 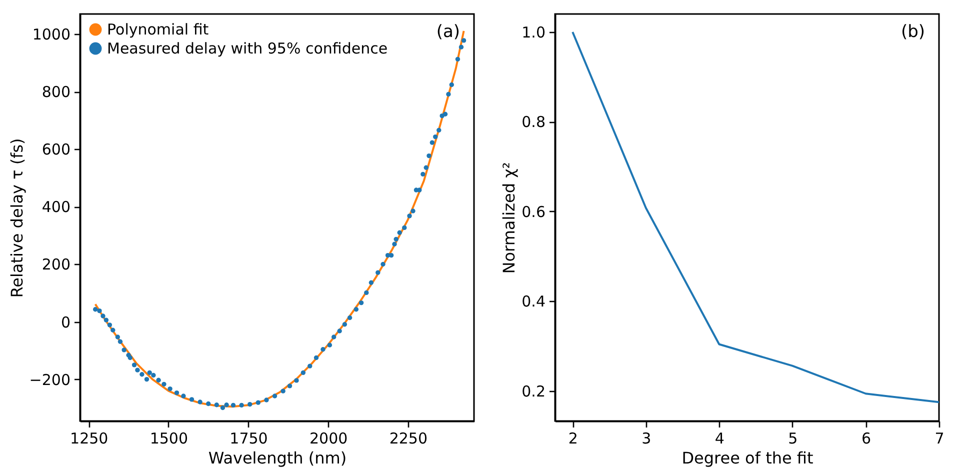 I want to click on y-tick-label: 0.4, so click(x=534, y=301).